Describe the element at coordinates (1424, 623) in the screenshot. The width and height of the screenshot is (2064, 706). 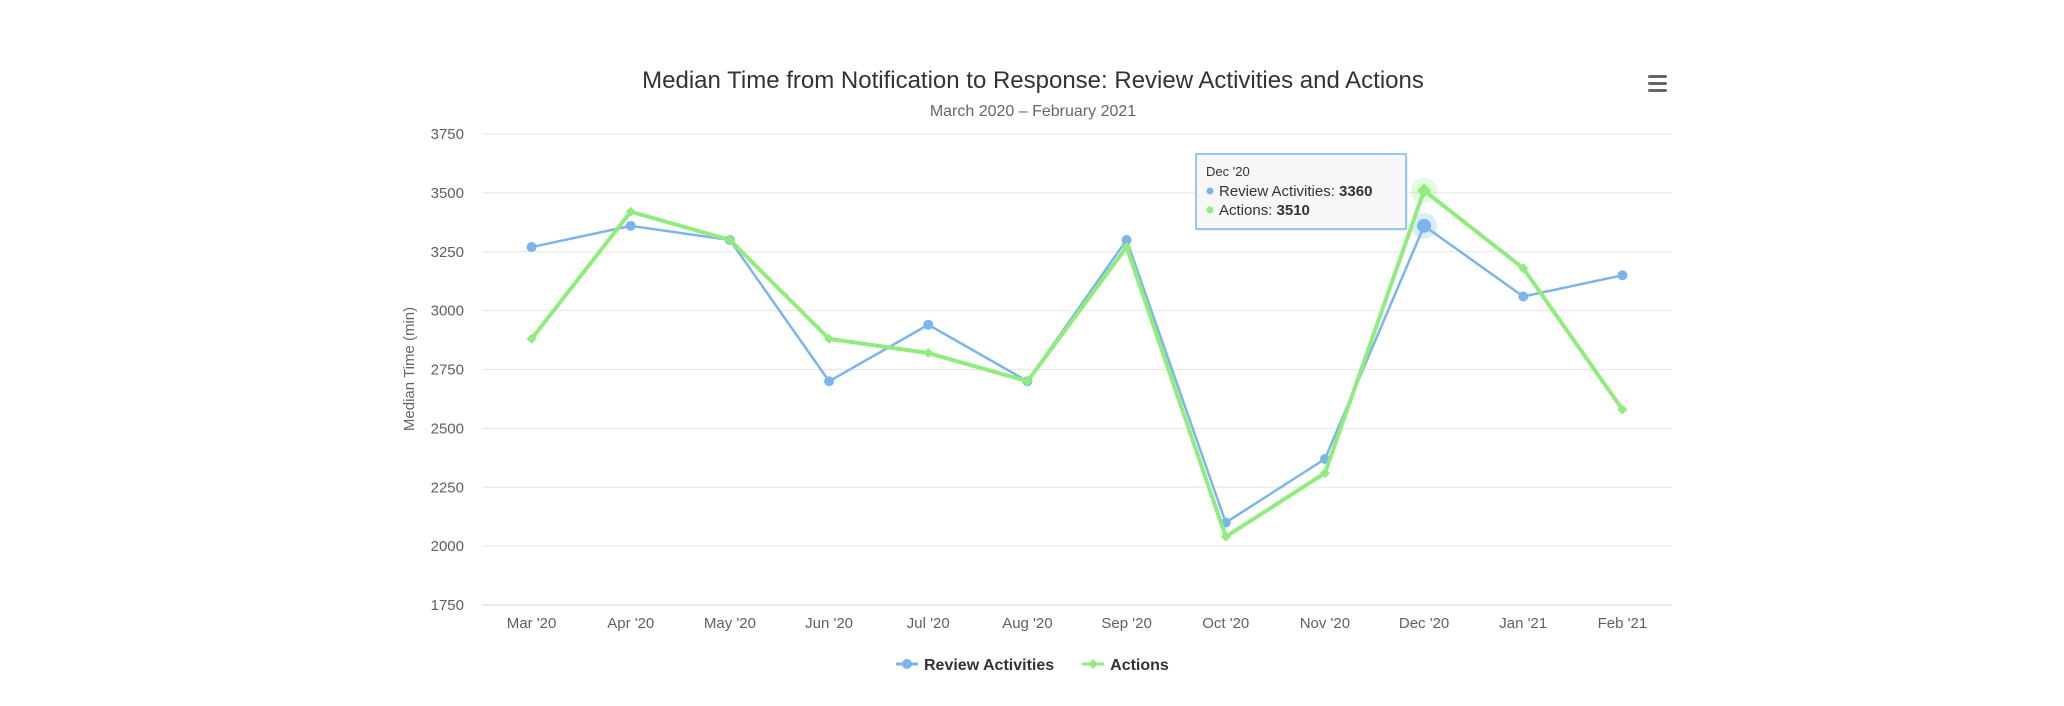
I see `x-tick-label: Dec '20` at that location.